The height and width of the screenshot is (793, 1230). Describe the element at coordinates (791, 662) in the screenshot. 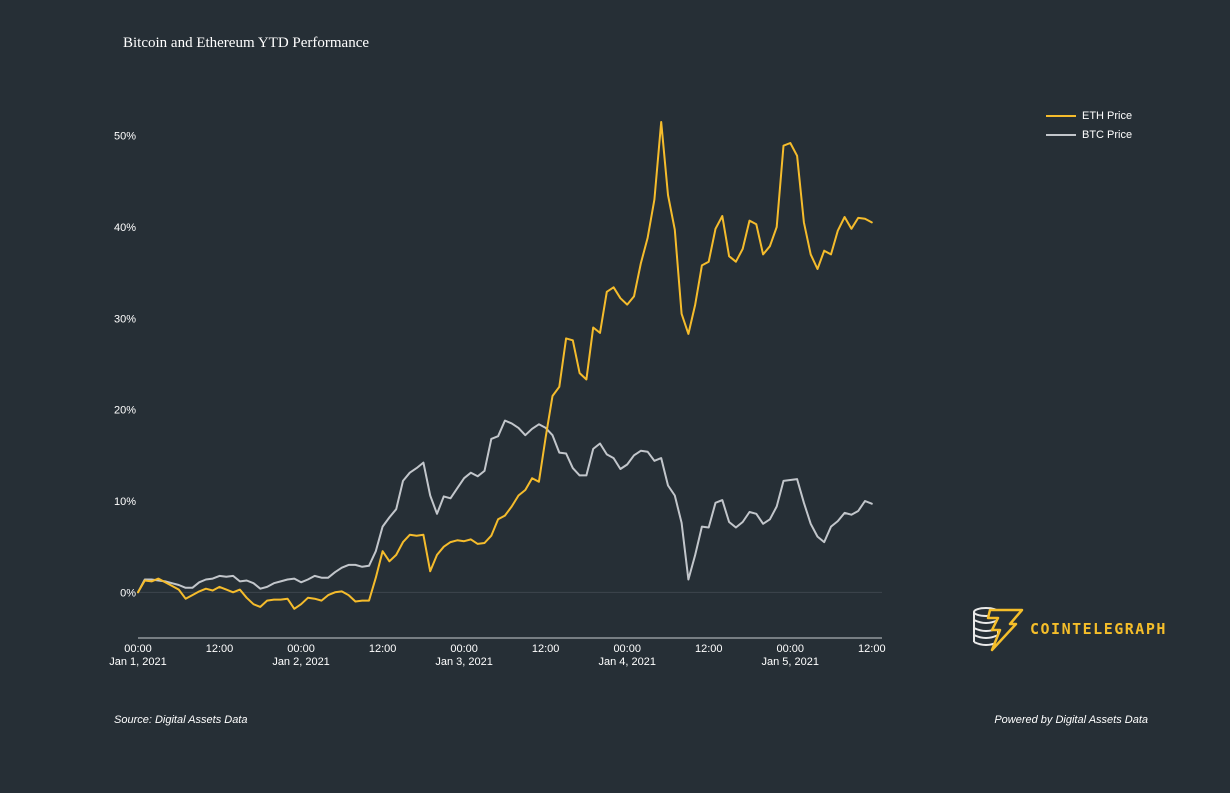

I see `x-tick-date-label: Jan 5, 2021` at that location.